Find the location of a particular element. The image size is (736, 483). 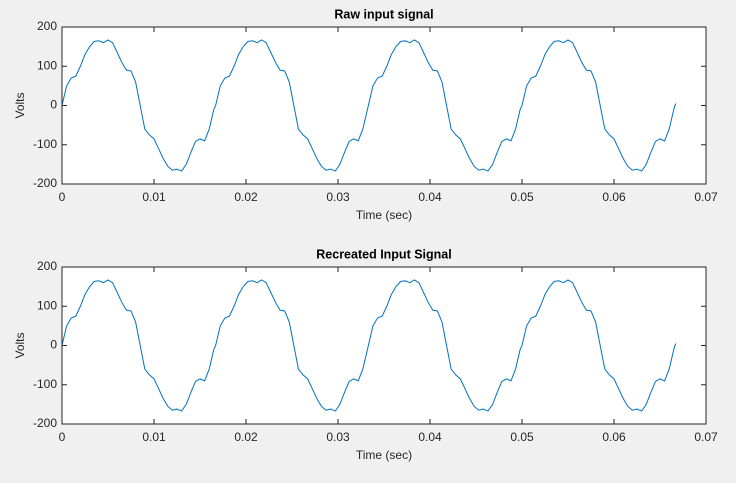

chart-title: Recreated Input Signal is located at coordinates (383, 254).